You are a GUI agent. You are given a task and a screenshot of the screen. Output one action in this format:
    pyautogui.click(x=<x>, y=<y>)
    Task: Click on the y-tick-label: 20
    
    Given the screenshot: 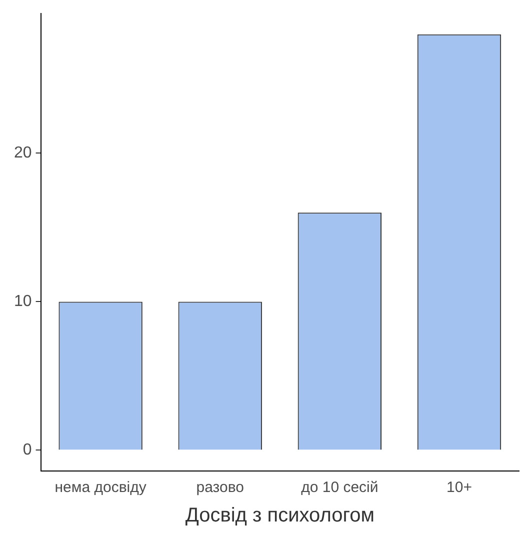 What is the action you would take?
    pyautogui.click(x=23, y=153)
    